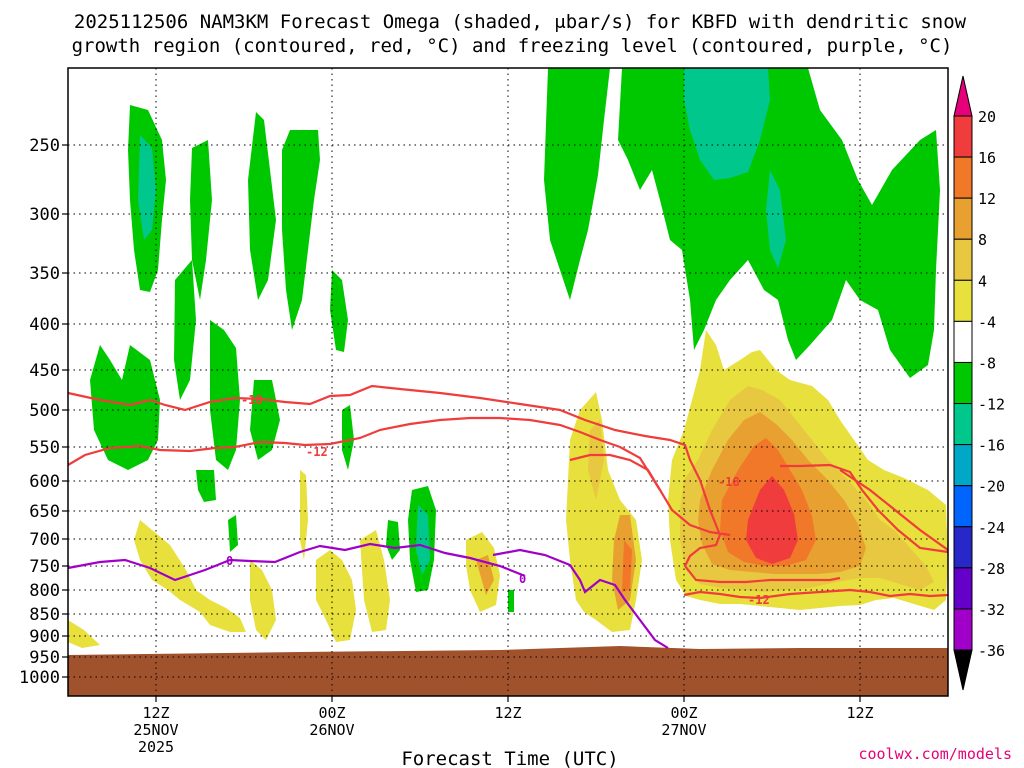 This screenshot has width=1024, height=768. What do you see at coordinates (498, 500) in the screenshot?
I see `contour-labels: -18 -12 -18 -12 0 0` at bounding box center [498, 500].